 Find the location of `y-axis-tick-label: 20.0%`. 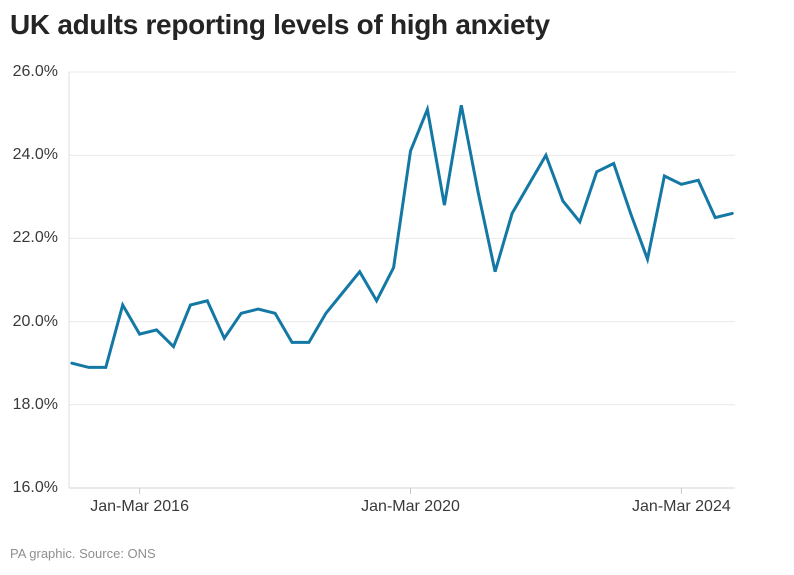

y-axis-tick-label: 20.0% is located at coordinates (35, 321).